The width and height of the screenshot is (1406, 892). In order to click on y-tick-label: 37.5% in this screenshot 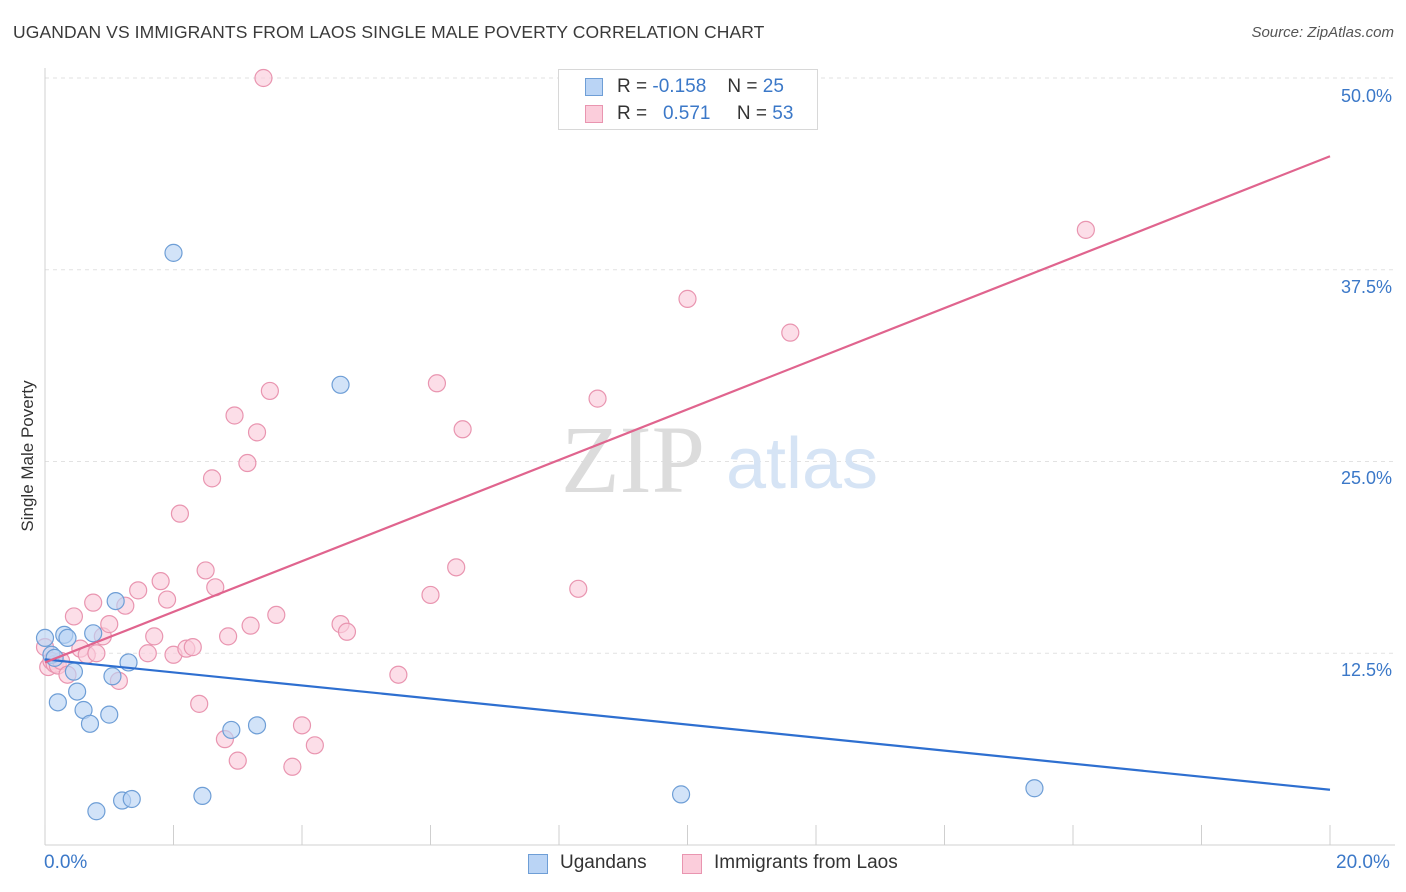, I will do `click(1366, 287)`.